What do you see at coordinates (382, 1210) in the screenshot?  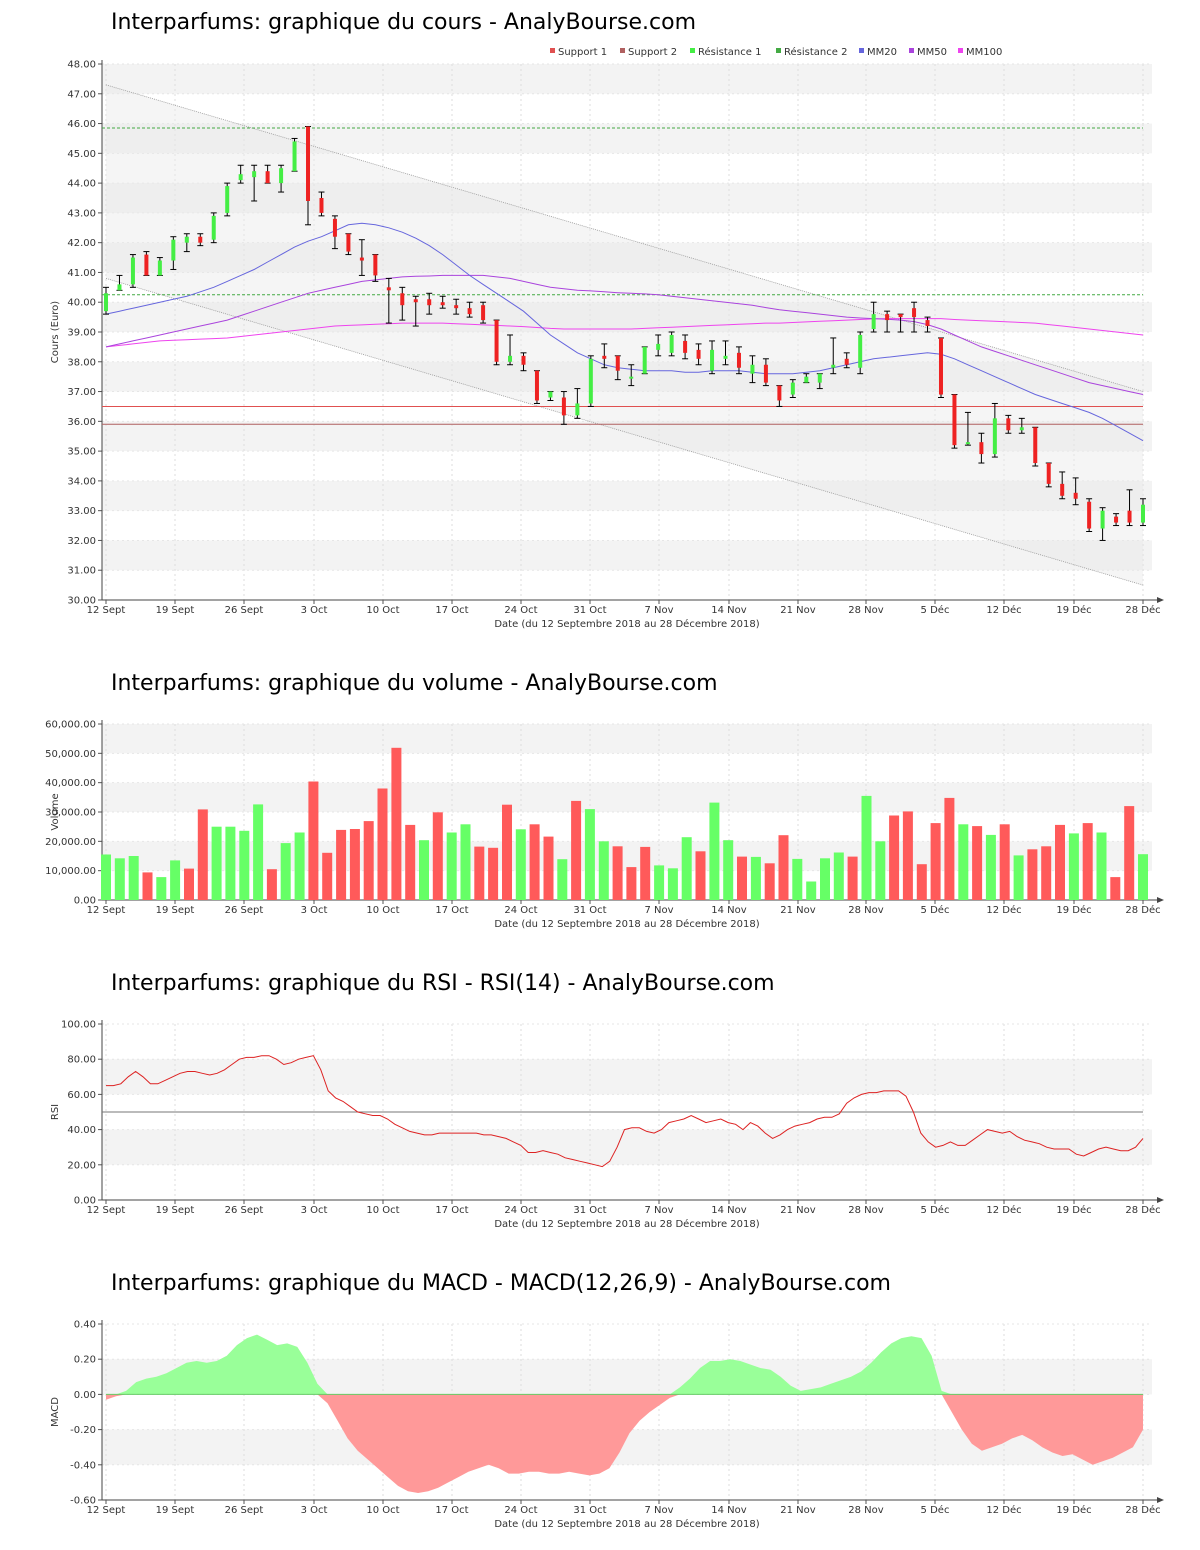 I see `x-tick-label: 10 Oct` at bounding box center [382, 1210].